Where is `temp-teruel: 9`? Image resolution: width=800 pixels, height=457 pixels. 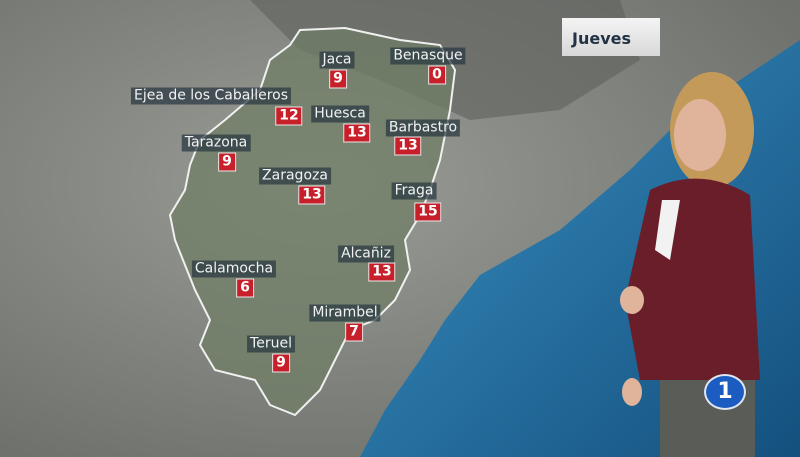
temp-teruel: 9 is located at coordinates (281, 363).